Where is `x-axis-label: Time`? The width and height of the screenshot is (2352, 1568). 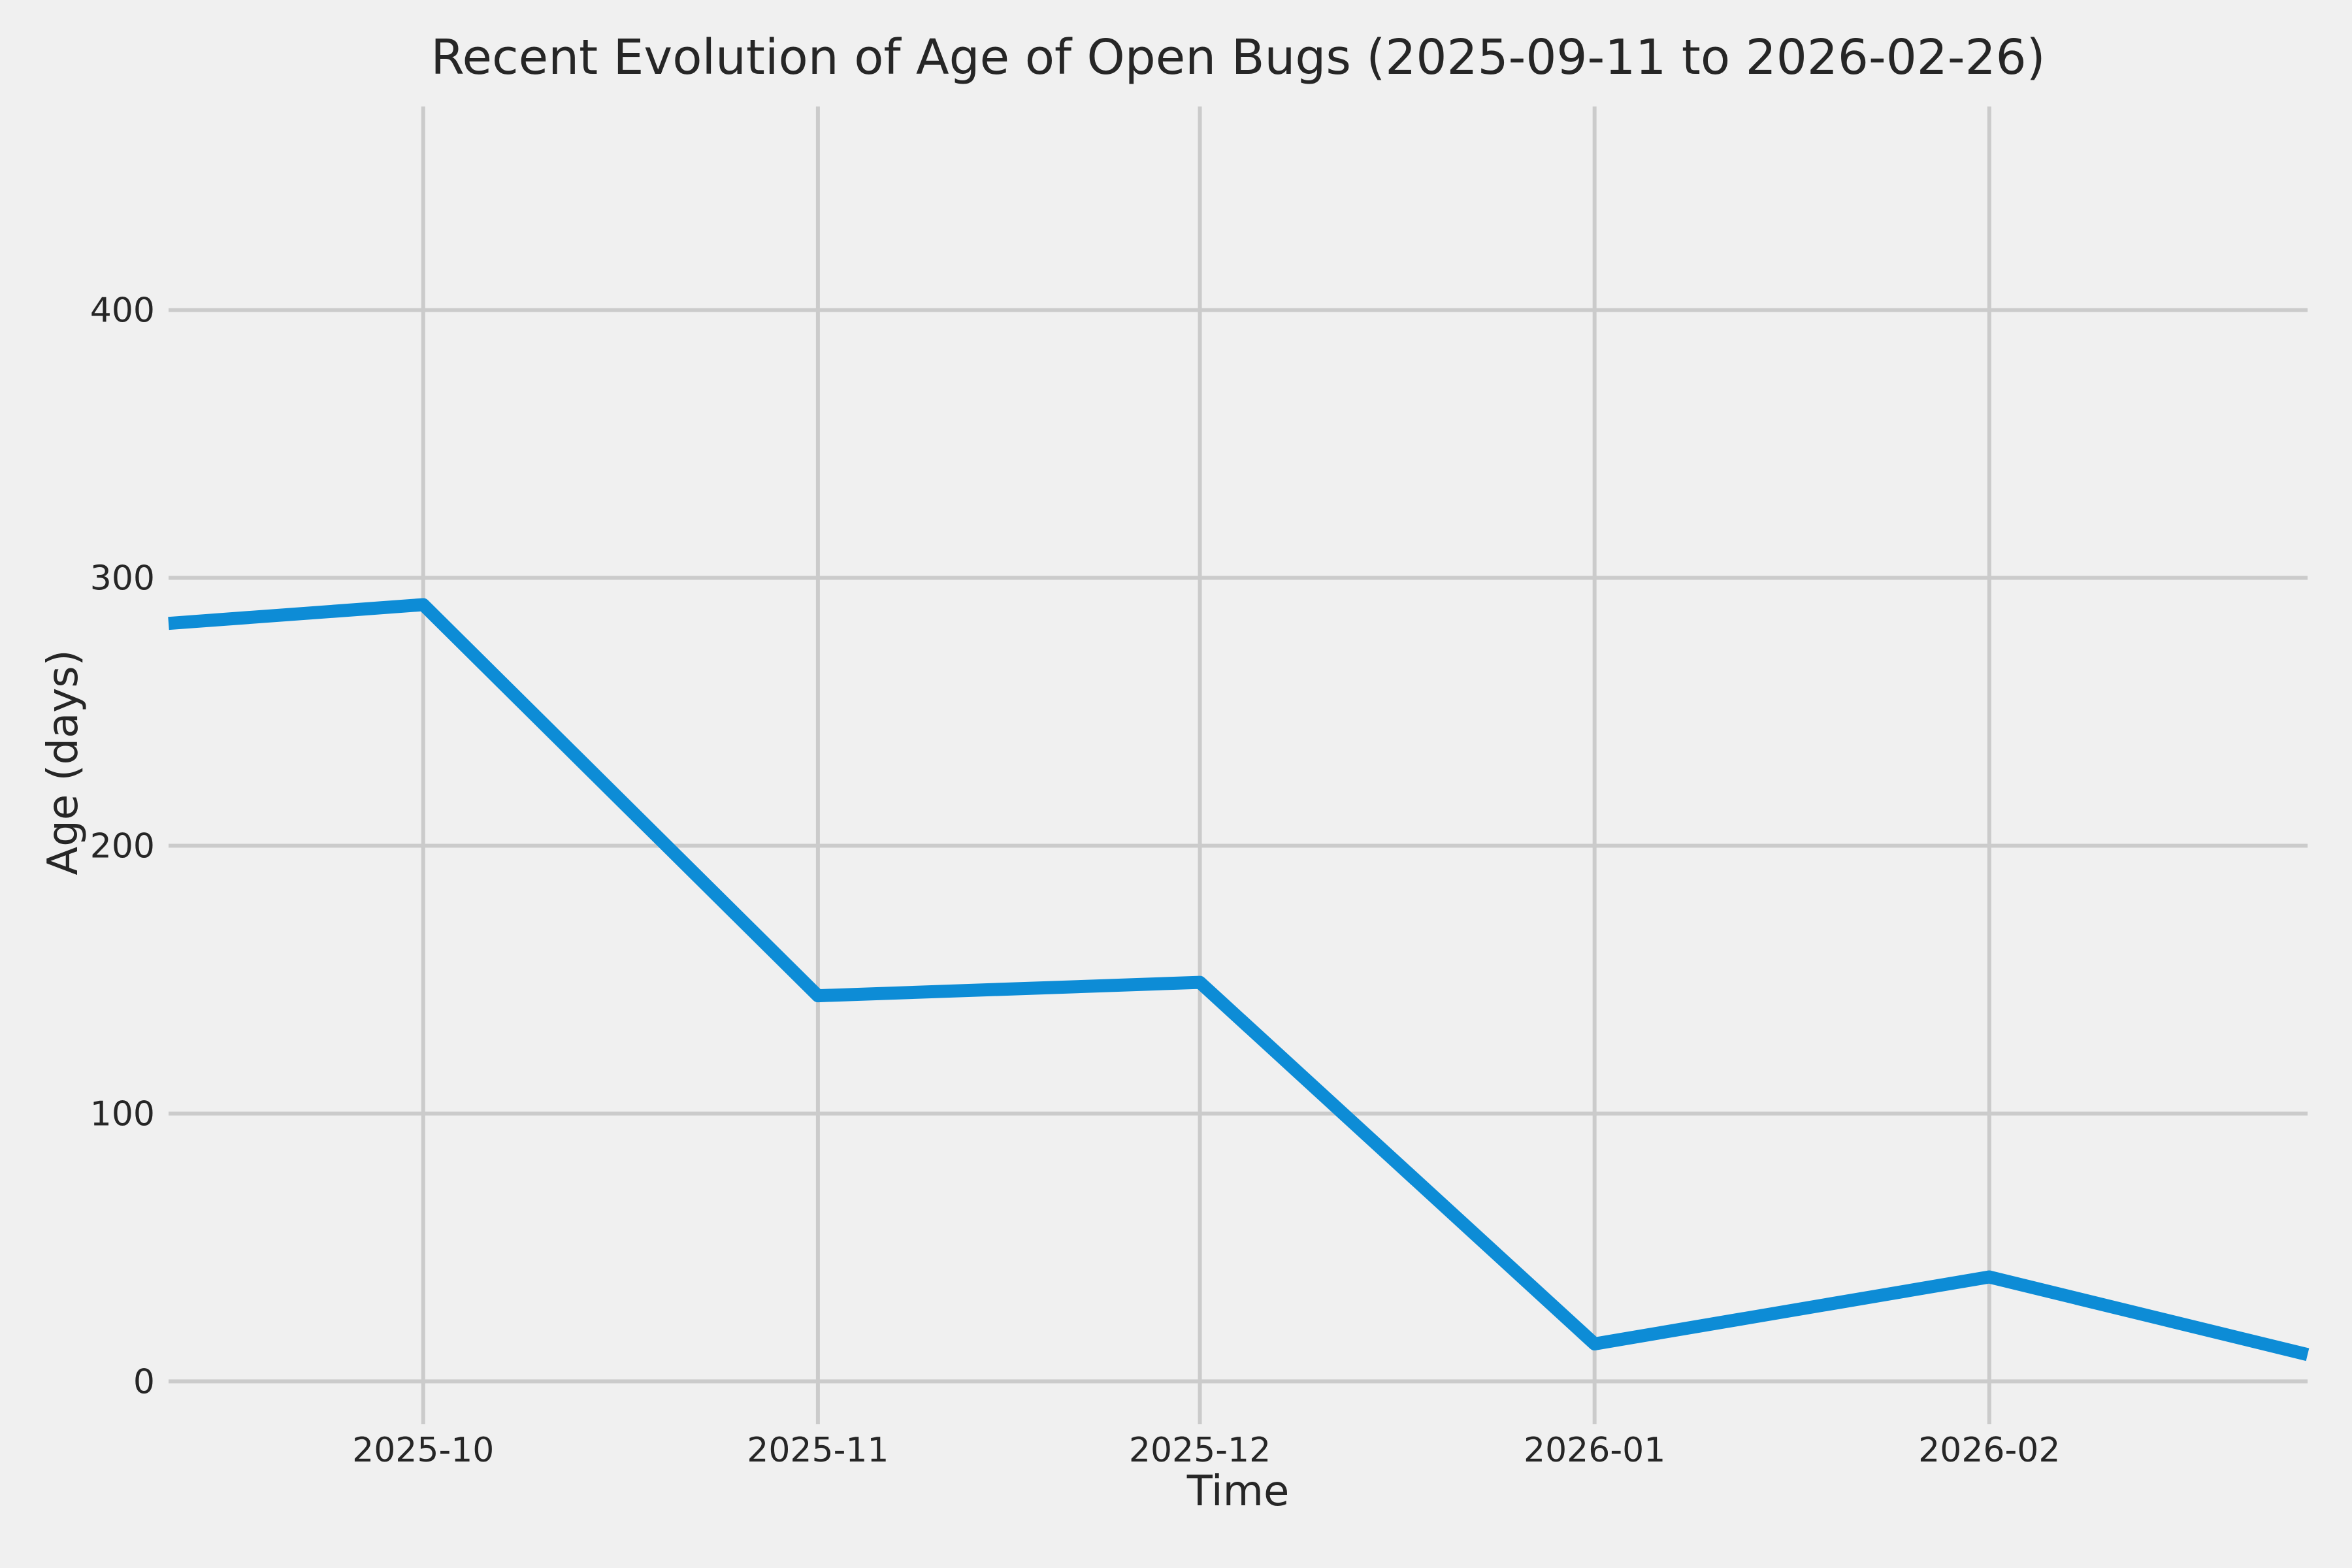 x-axis-label: Time is located at coordinates (1238, 1491).